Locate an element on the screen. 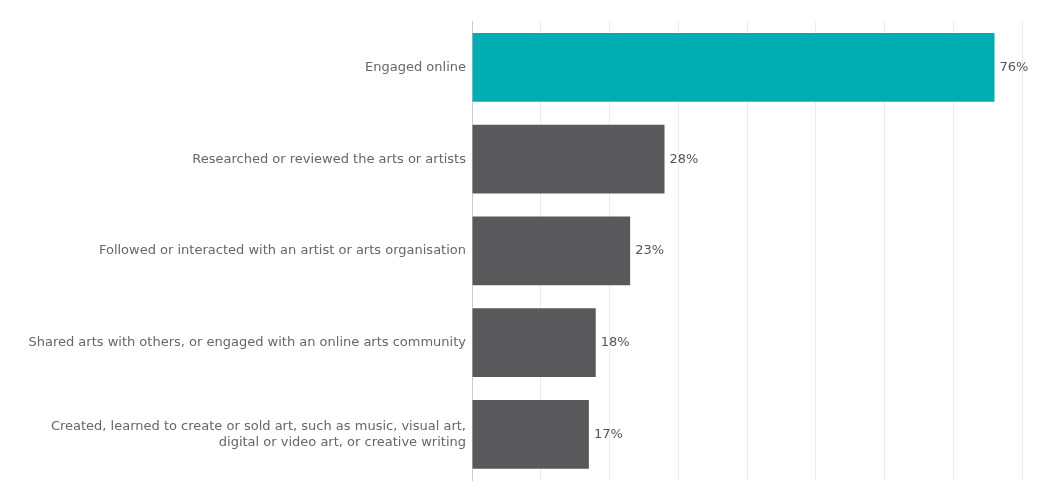 The width and height of the screenshot is (1054, 494). data-label: 18% is located at coordinates (615, 341).